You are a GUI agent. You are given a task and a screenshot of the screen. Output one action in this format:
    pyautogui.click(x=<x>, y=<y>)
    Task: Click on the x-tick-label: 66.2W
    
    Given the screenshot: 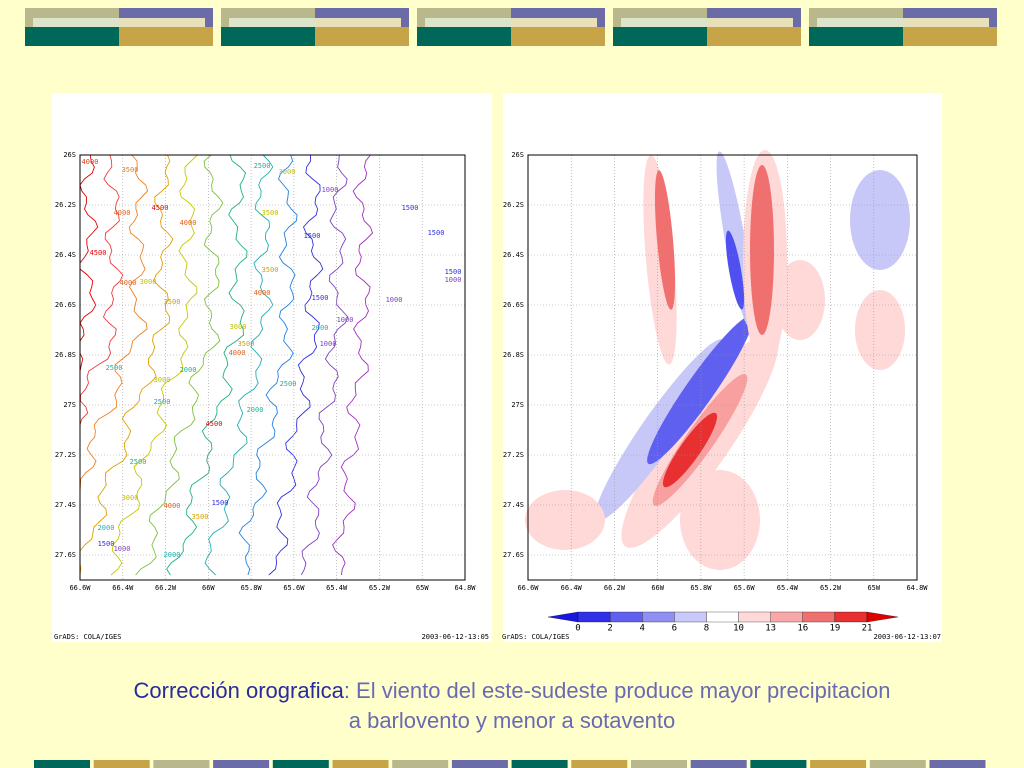 What is the action you would take?
    pyautogui.click(x=166, y=588)
    